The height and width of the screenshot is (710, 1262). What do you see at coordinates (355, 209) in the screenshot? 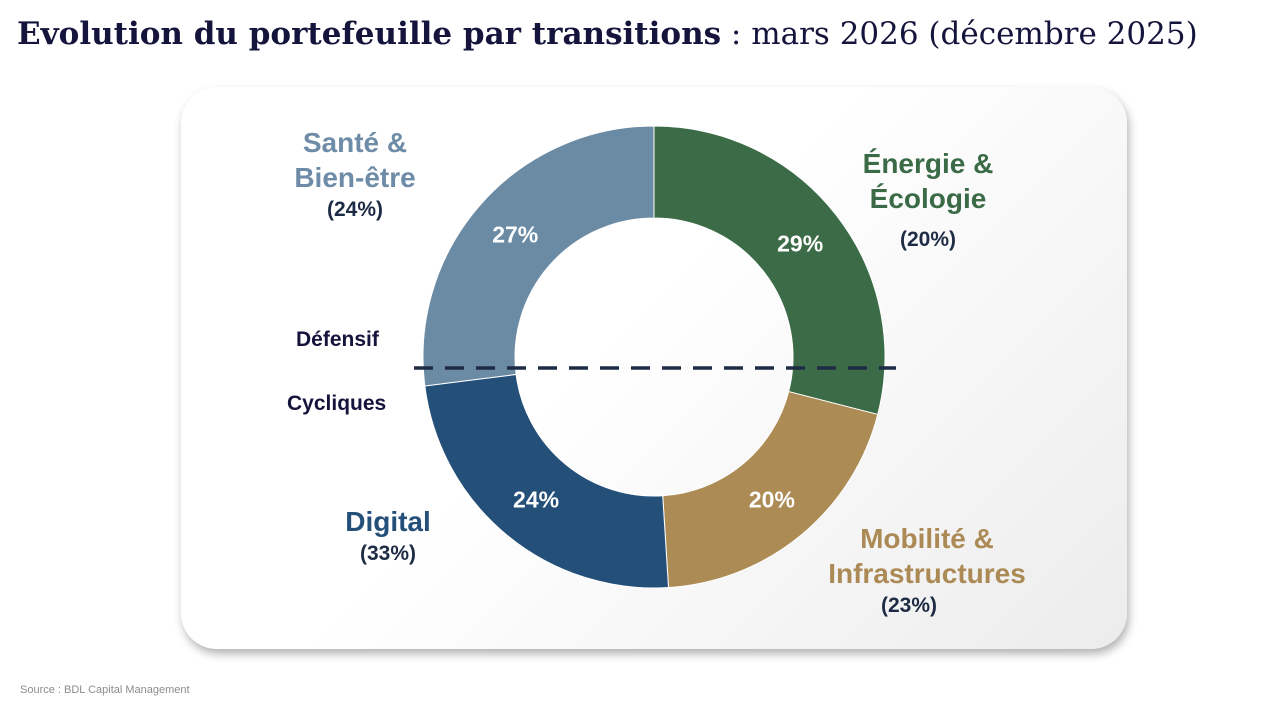
I see `legend-sante-previous: (24%)` at bounding box center [355, 209].